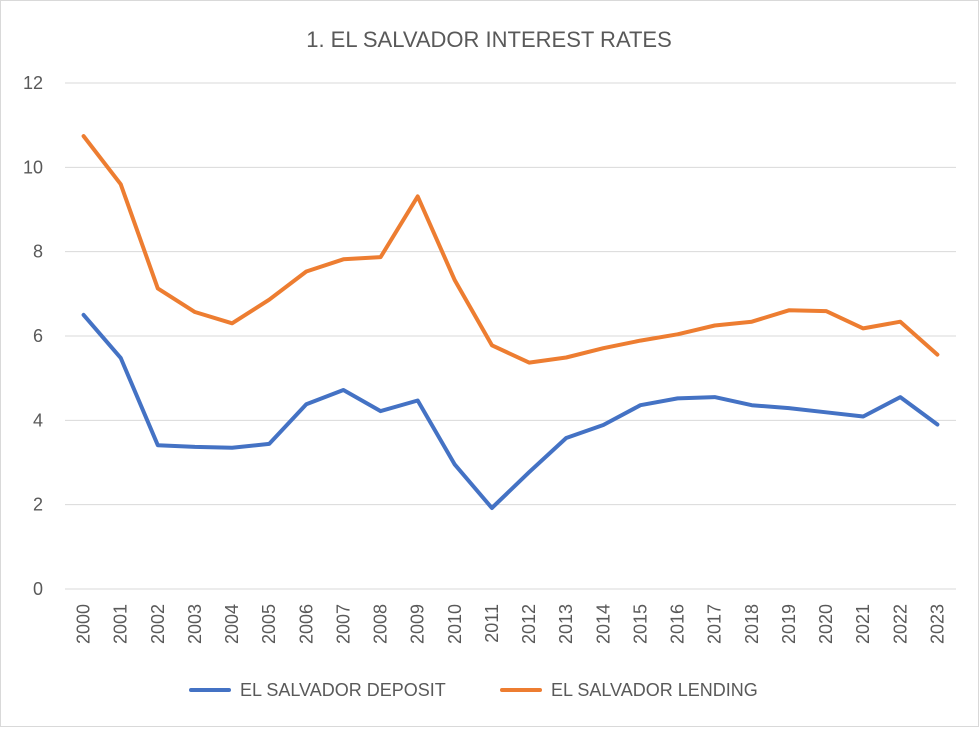 The width and height of the screenshot is (979, 731). I want to click on y-tick-label: 8, so click(38, 252).